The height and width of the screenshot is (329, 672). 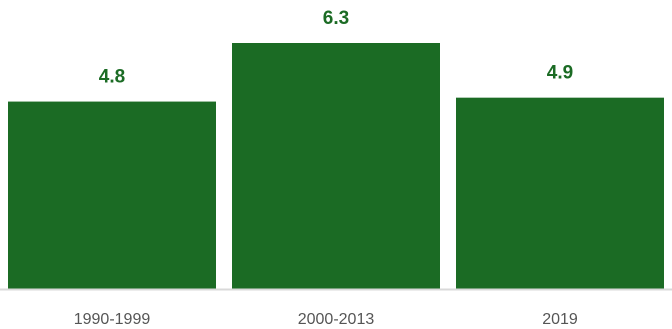 I want to click on tick-label-2019: 2019, so click(x=560, y=319).